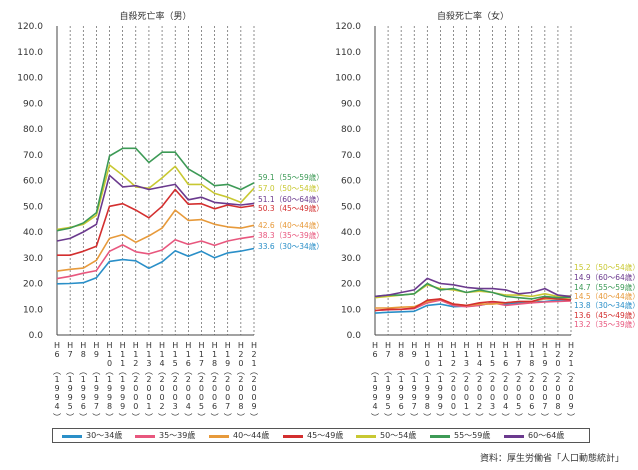  Describe the element at coordinates (606, 315) in the screenshot. I see `end-label: 13.6（45～49歳）` at that location.